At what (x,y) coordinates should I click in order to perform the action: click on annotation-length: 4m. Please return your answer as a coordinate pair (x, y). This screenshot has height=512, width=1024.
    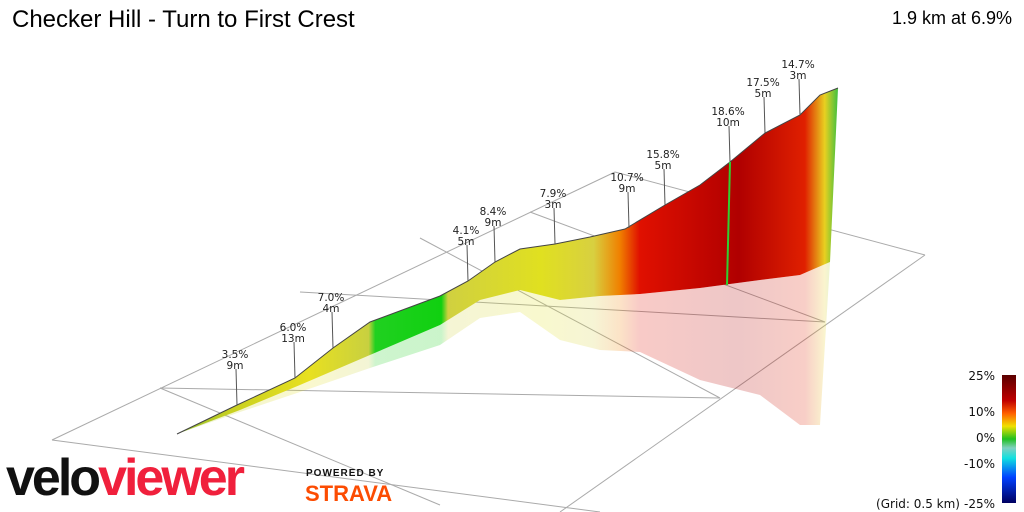
    Looking at the image, I should click on (331, 309).